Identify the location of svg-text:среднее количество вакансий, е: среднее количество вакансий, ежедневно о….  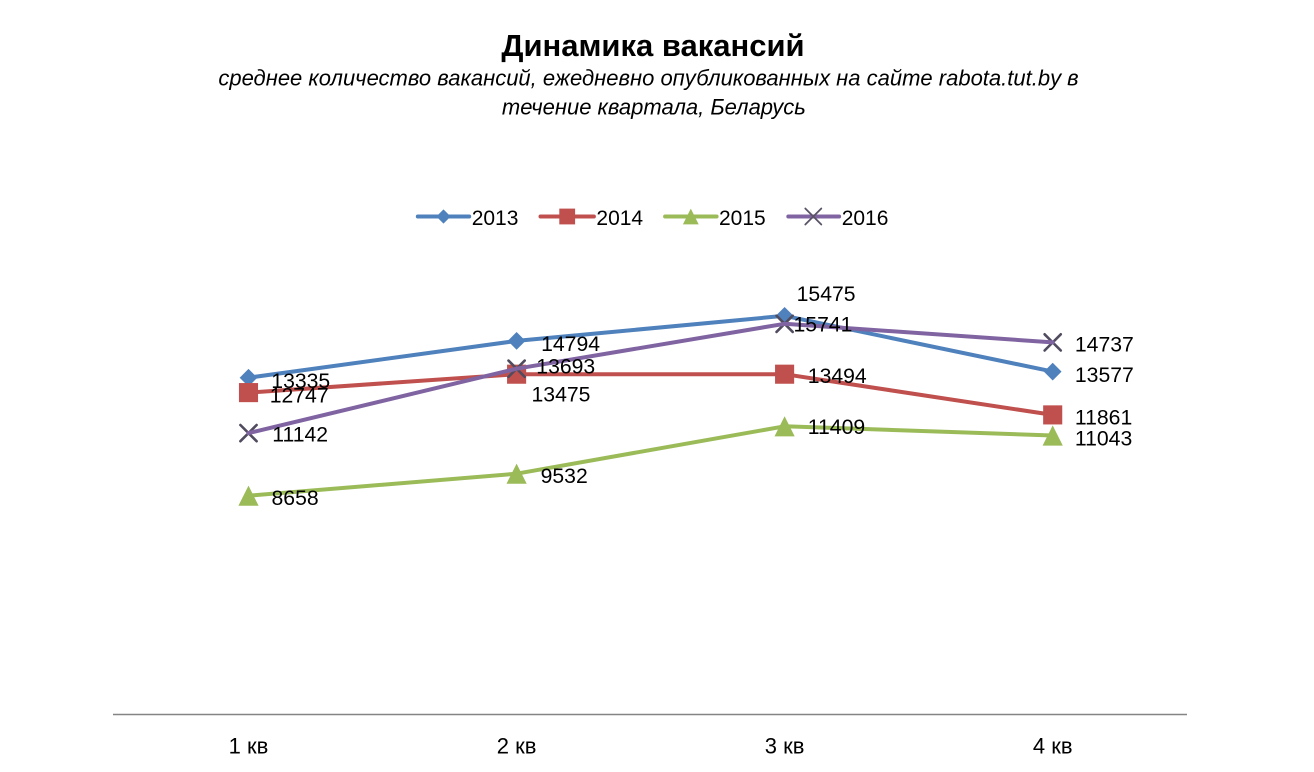
(648, 78).